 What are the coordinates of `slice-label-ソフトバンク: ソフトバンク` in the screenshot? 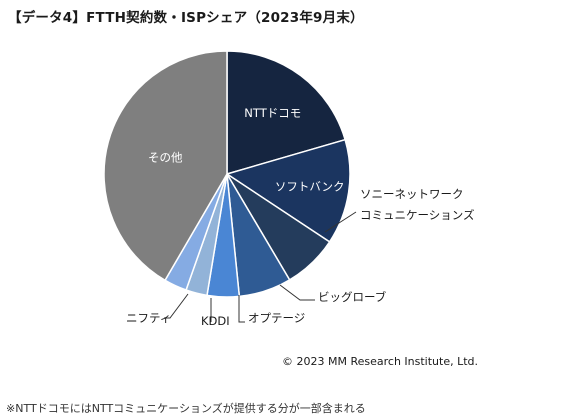 It's located at (310, 187).